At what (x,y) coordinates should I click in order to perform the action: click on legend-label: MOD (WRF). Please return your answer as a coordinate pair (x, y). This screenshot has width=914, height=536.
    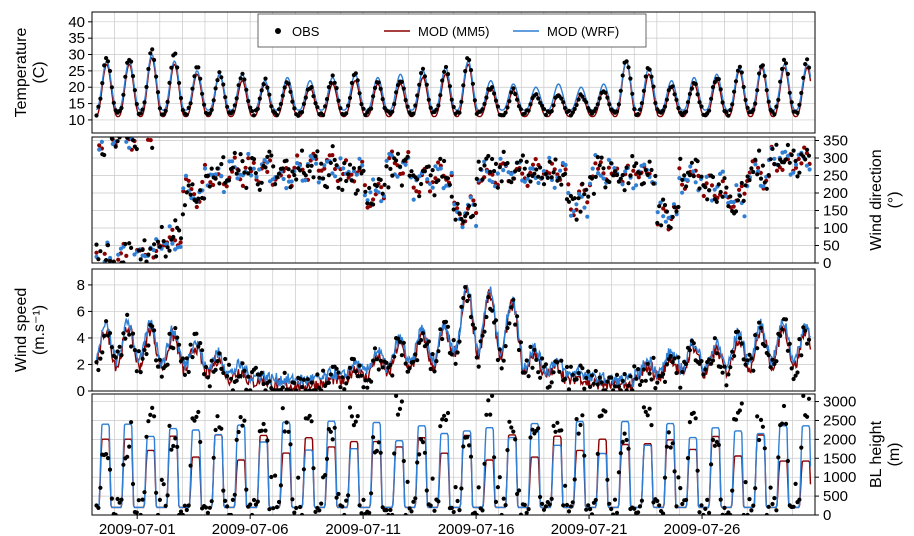
    Looking at the image, I should click on (583, 31).